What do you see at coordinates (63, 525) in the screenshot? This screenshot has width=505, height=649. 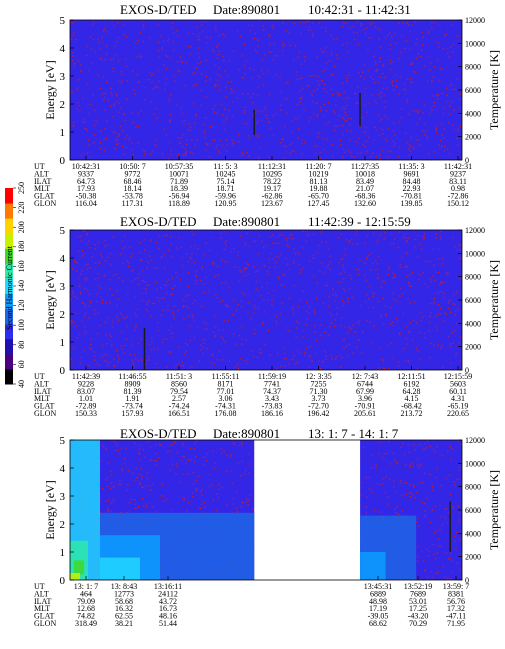 I see `y-tick-label: 2` at bounding box center [63, 525].